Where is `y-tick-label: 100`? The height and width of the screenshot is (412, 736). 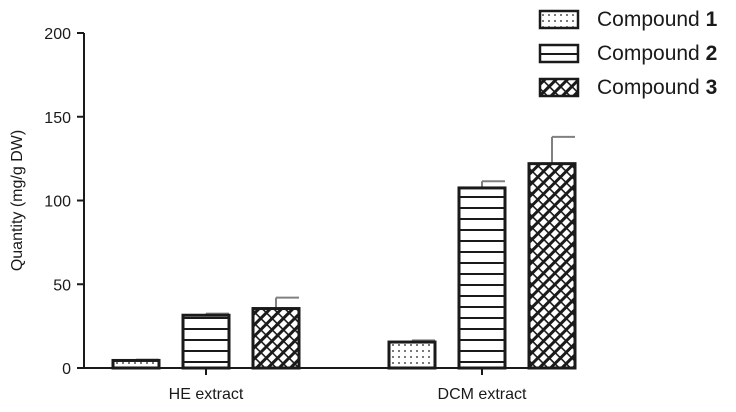
y-tick-label: 100 is located at coordinates (57, 202).